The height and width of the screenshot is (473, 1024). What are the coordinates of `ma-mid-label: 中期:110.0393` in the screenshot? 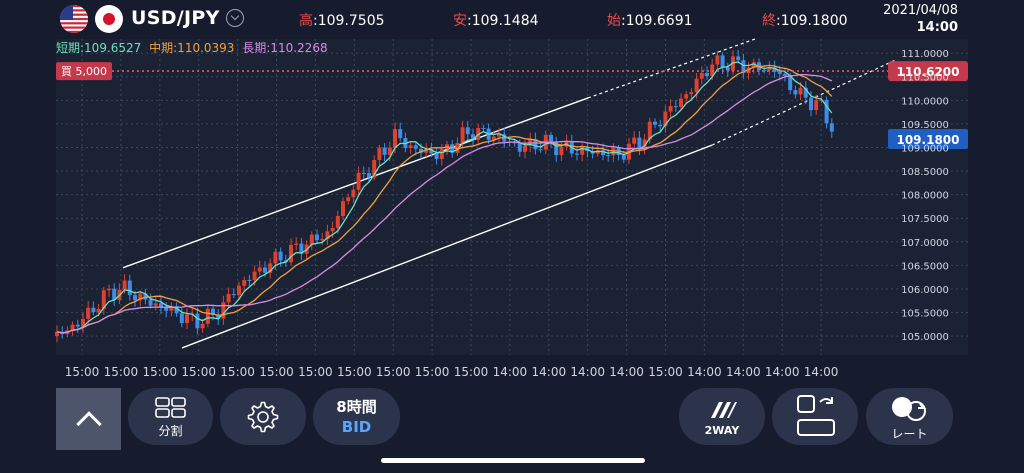 It's located at (192, 48).